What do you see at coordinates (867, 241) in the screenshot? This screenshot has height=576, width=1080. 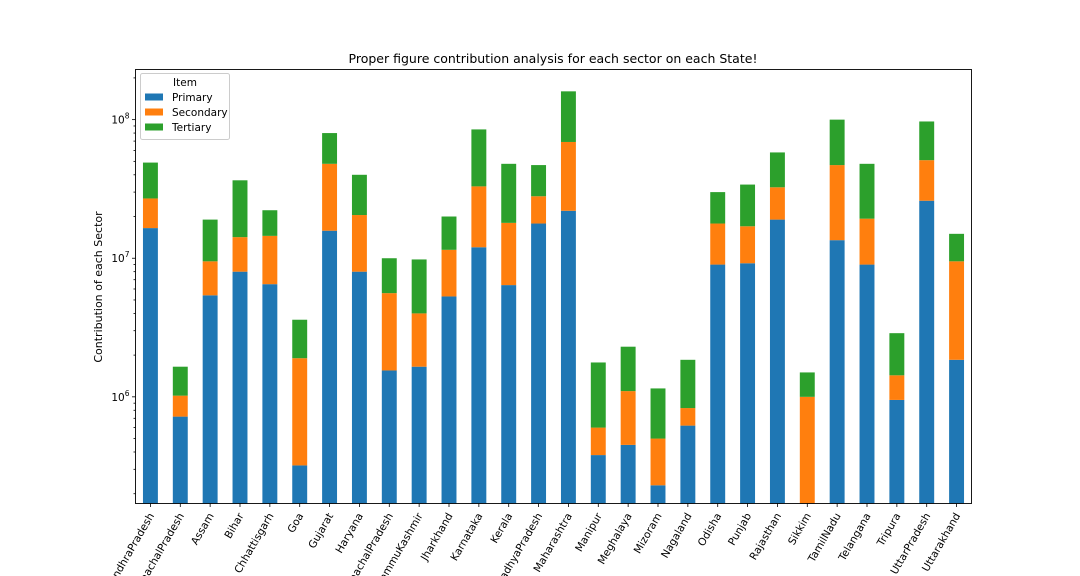 I see `bar-secondary-telangana` at bounding box center [867, 241].